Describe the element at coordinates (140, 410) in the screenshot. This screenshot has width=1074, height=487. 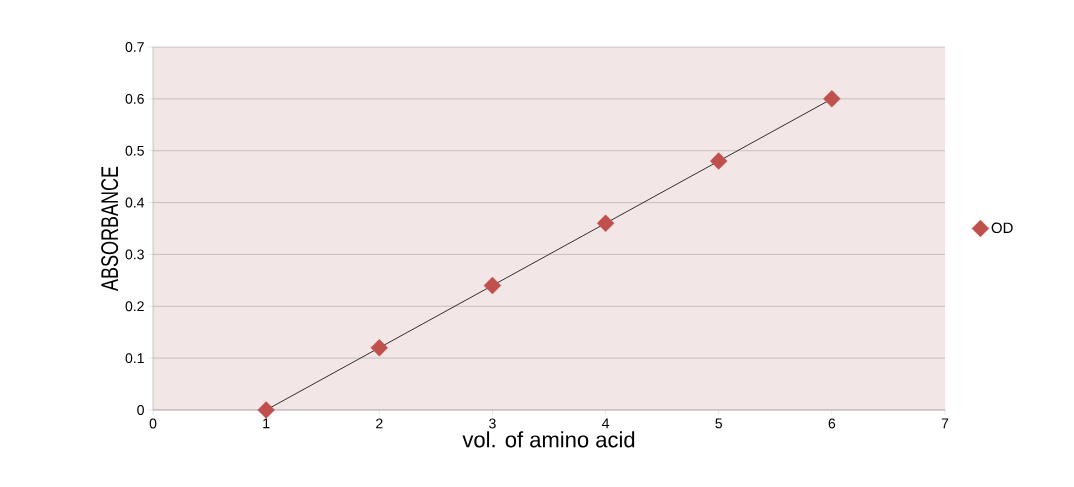
I see `y-tick-label: 0` at that location.